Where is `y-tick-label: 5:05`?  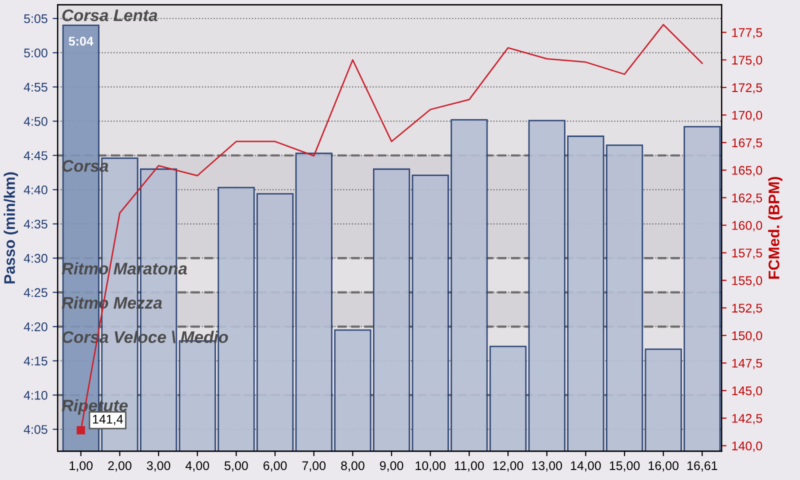 y-tick-label: 5:05 is located at coordinates (36, 19).